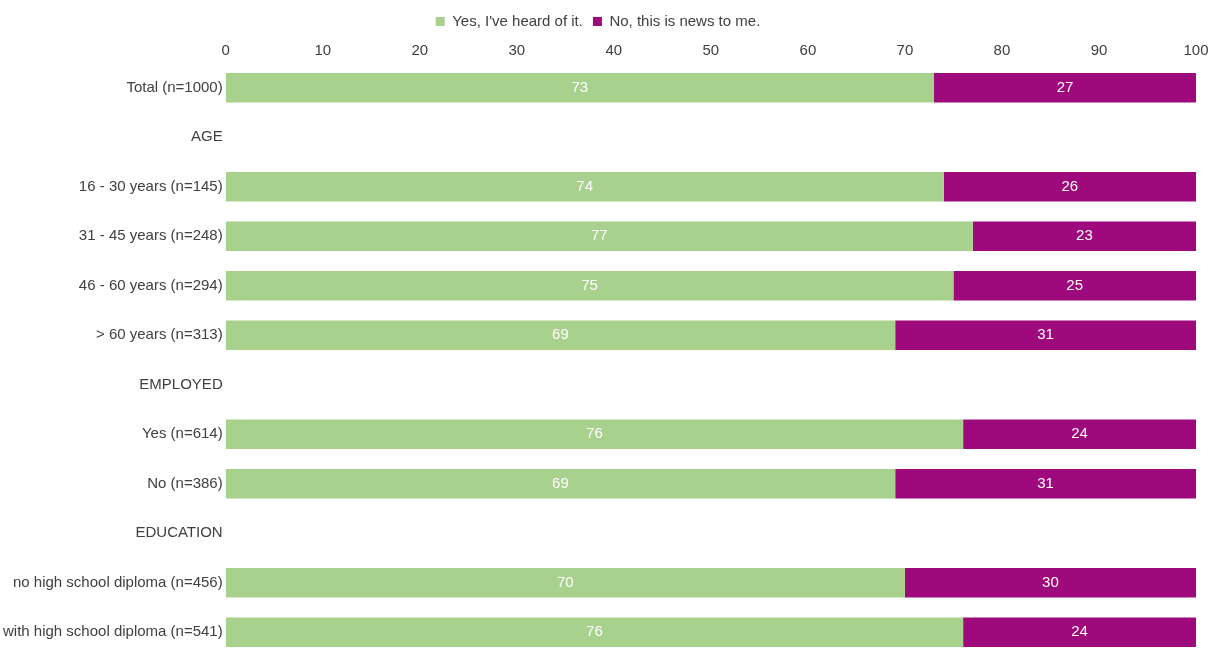 The image size is (1212, 669). I want to click on data-label: 30, so click(1050, 581).